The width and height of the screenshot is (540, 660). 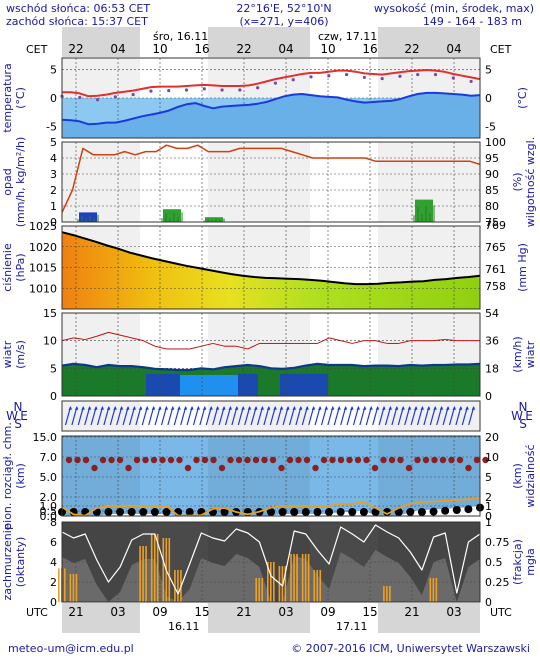 What do you see at coordinates (71, 648) in the screenshot?
I see `footer-email-link: meteo-um@icm.edu.pl` at bounding box center [71, 648].